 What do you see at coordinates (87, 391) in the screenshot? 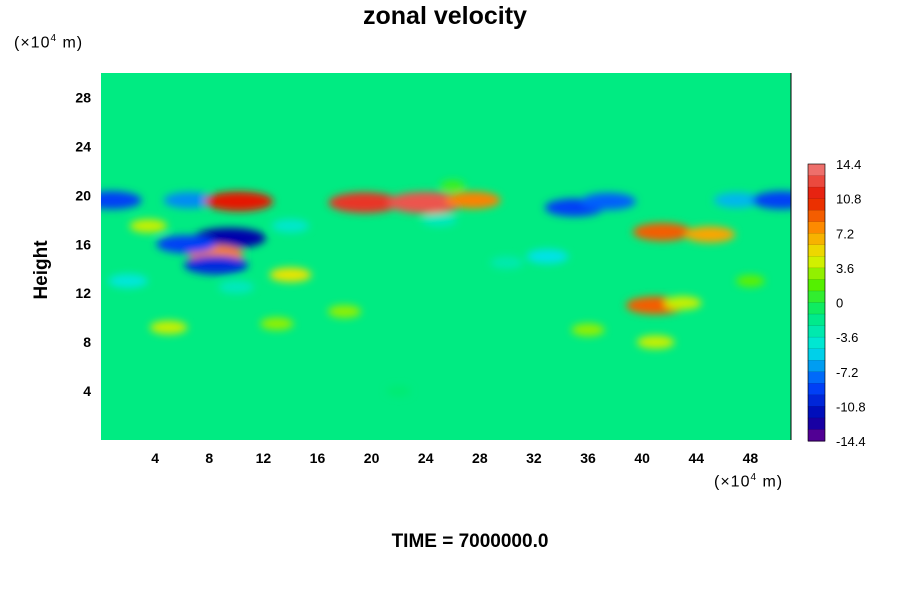
I see `y-tick-label: 4` at bounding box center [87, 391].